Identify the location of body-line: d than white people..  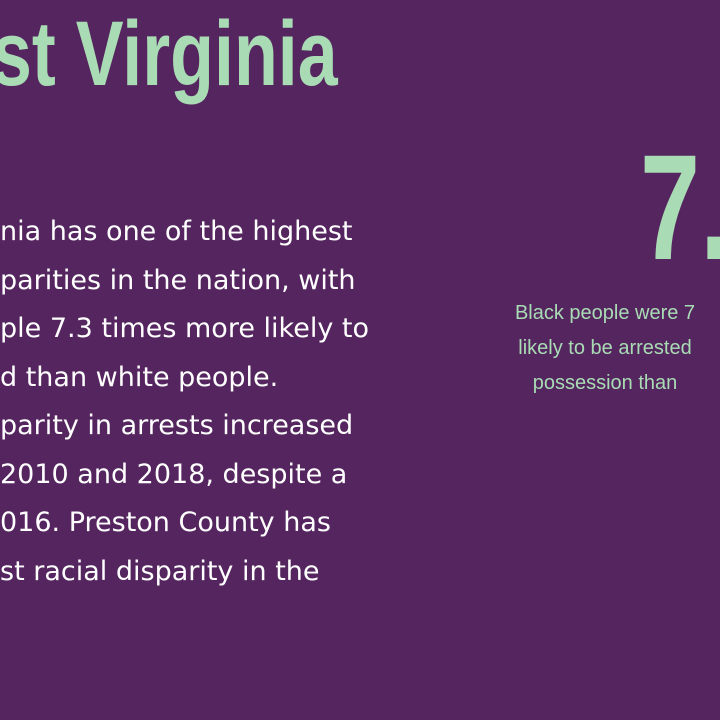
(139, 377).